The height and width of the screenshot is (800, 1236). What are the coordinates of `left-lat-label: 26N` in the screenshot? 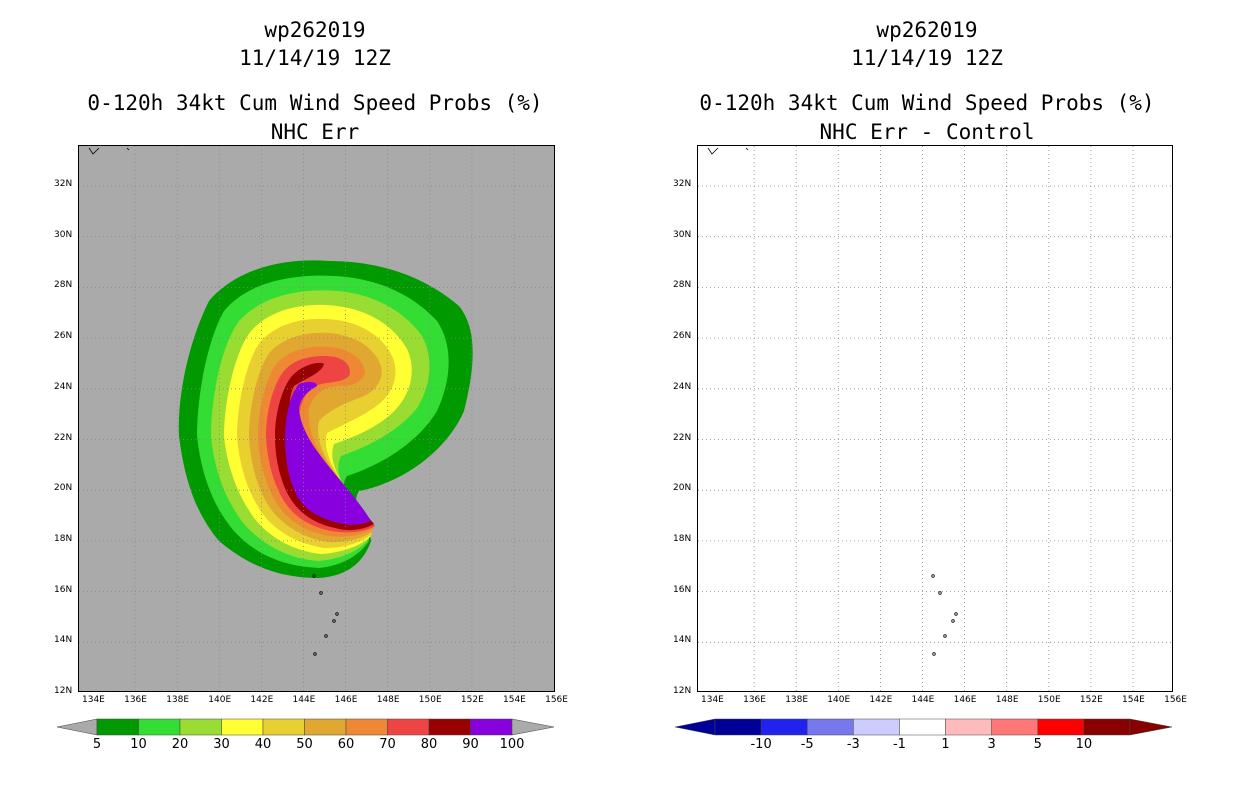 It's located at (63, 336).